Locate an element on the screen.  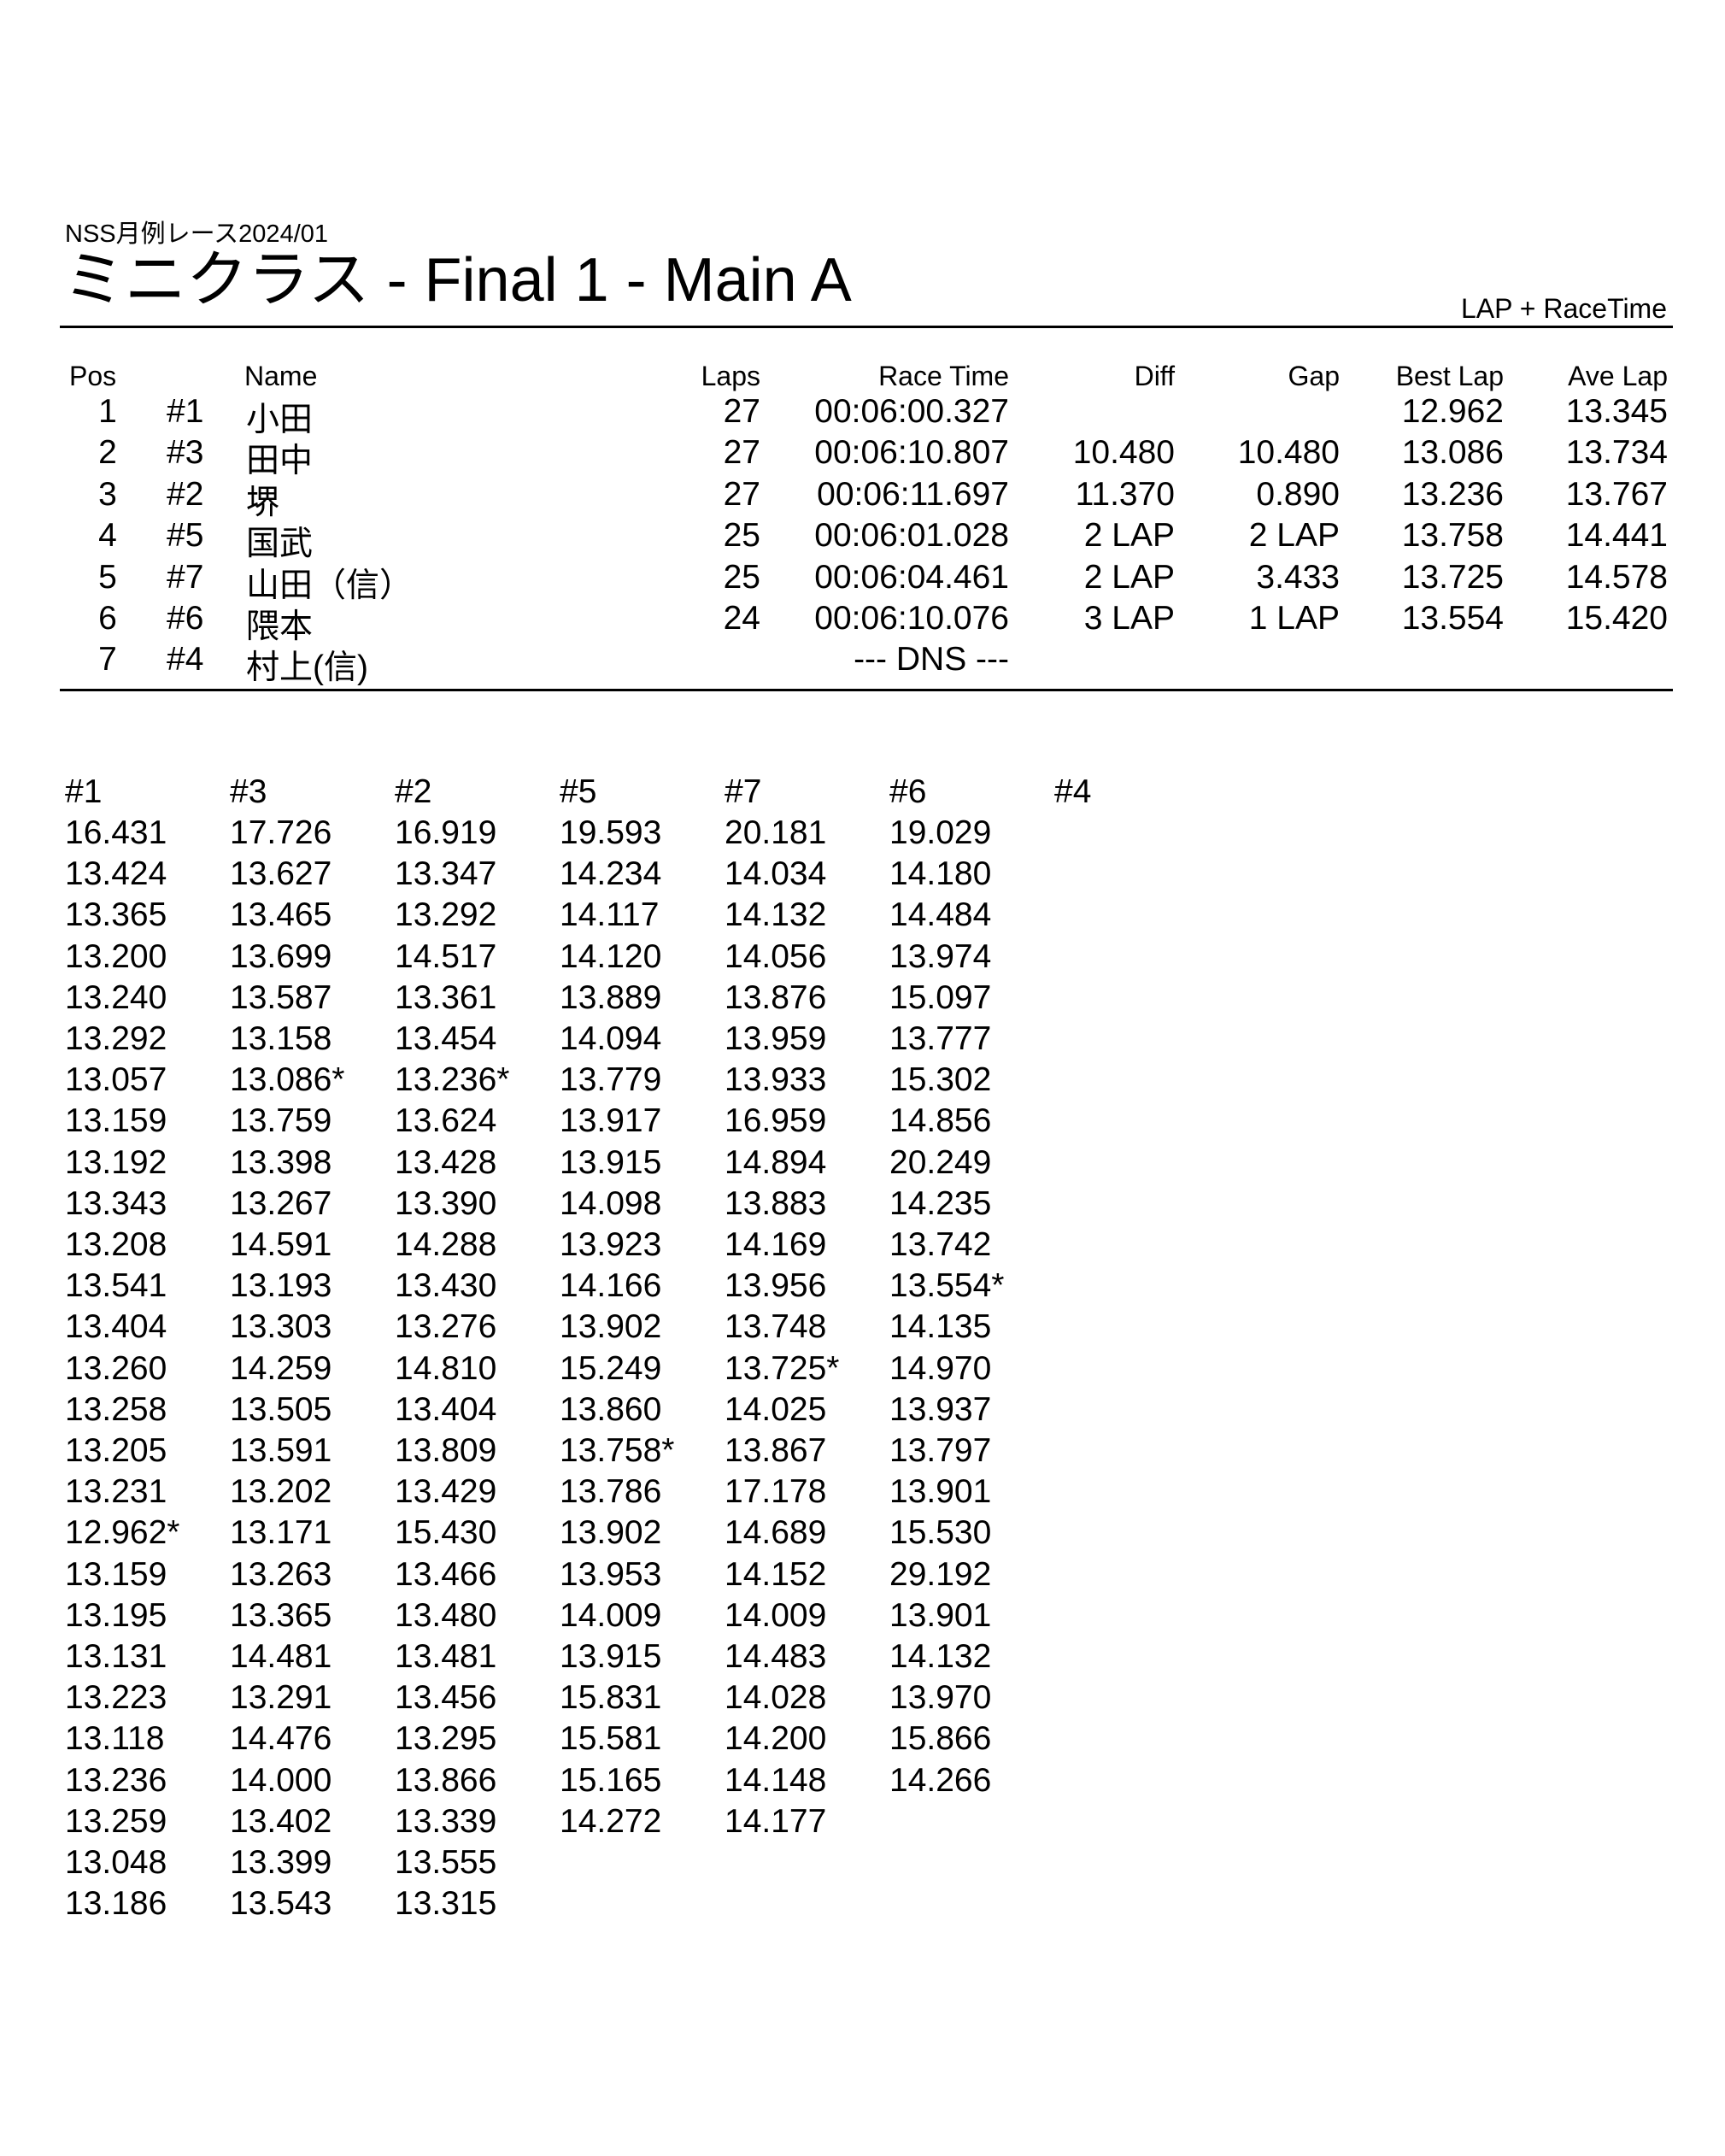
lap-time: 14.266 is located at coordinates (940, 1780).